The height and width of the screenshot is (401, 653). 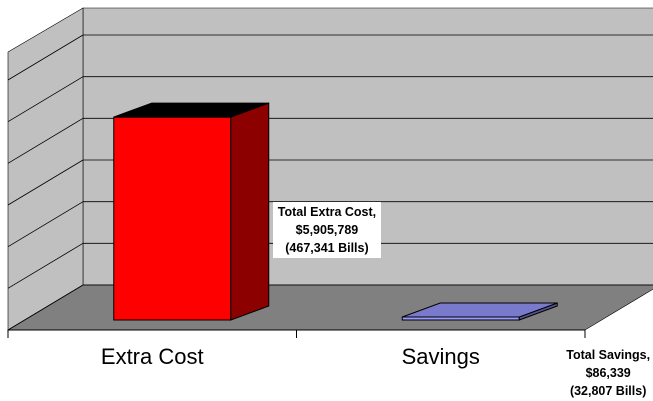 I want to click on data-label-line: $5,905,789, so click(x=327, y=230).